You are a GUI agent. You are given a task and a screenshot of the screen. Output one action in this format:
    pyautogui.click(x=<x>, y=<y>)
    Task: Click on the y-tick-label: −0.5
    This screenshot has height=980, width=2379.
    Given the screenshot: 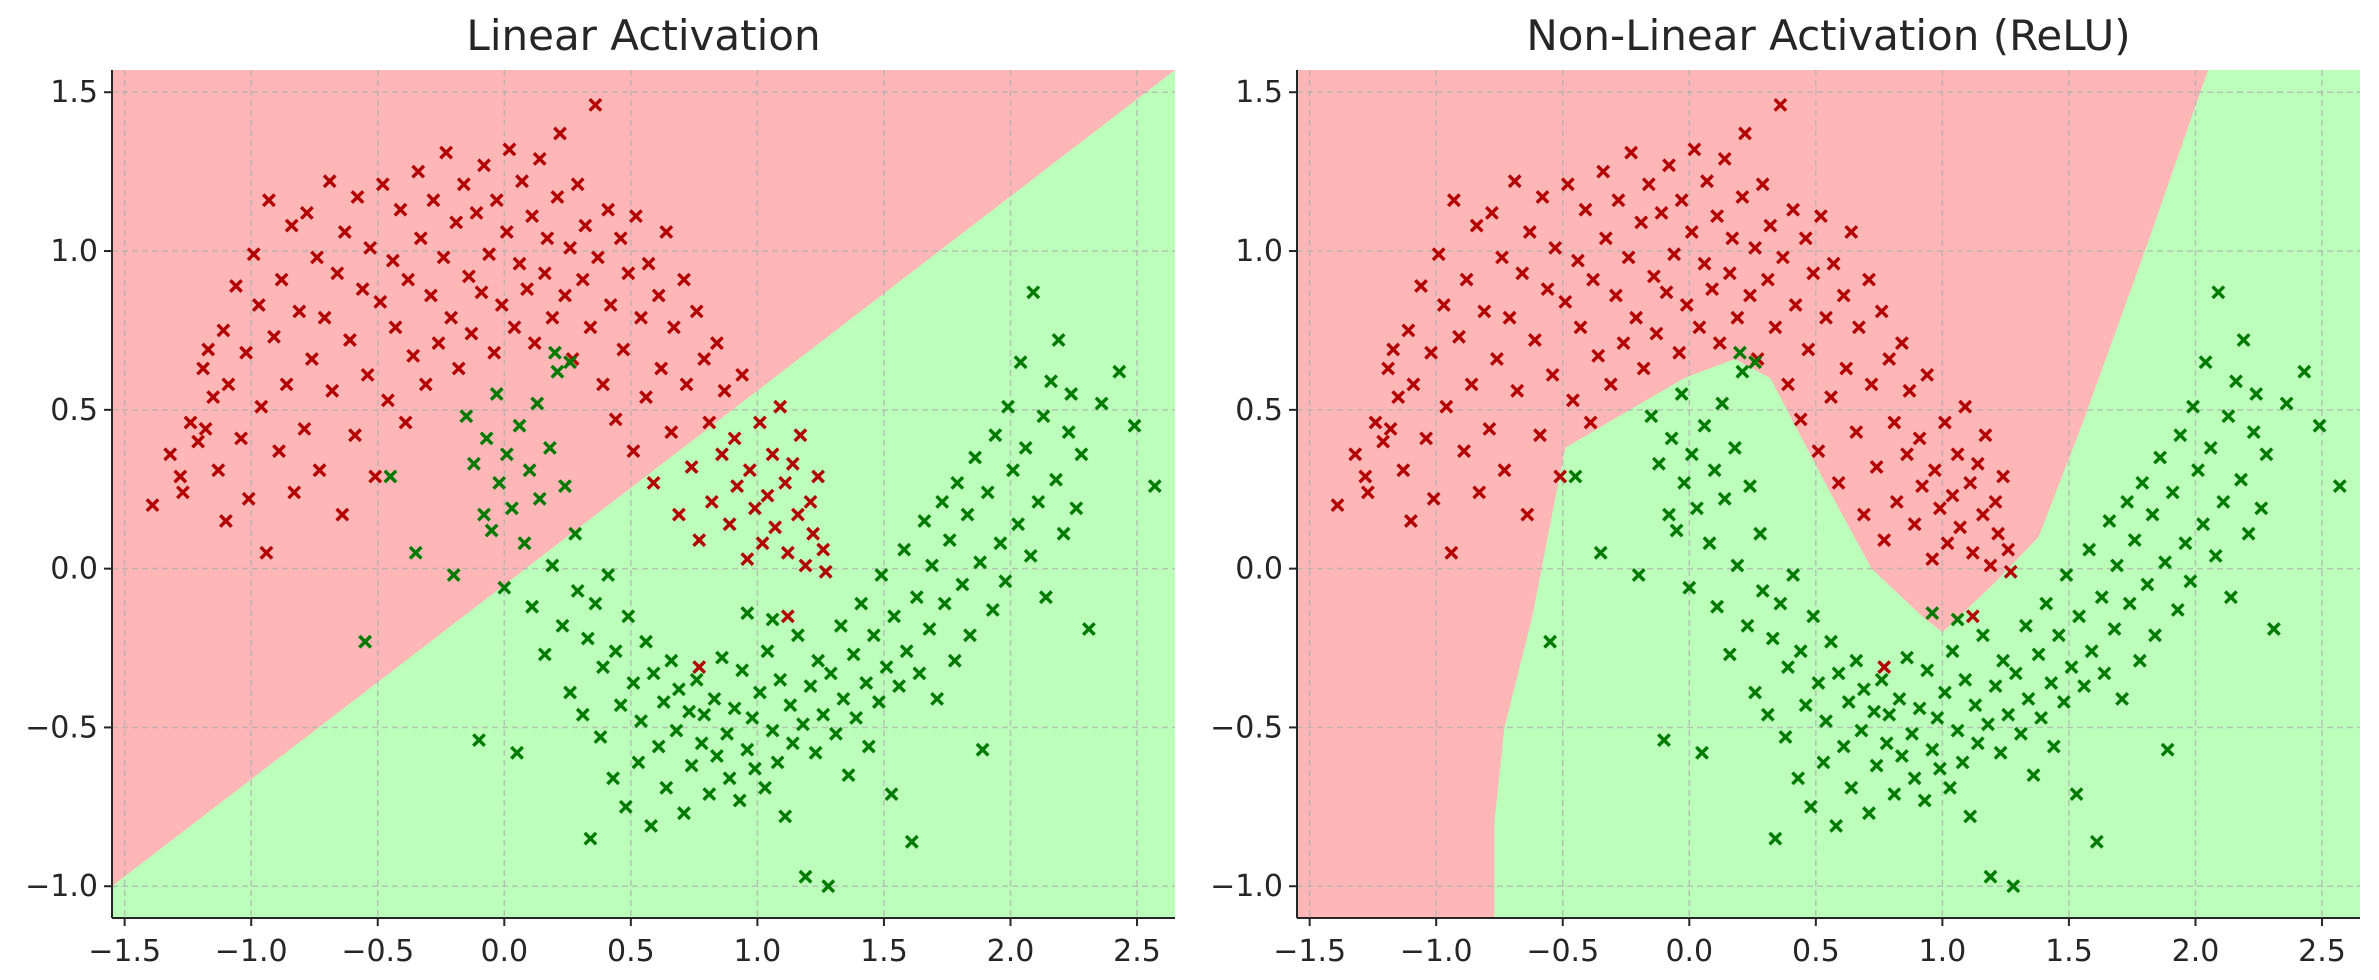 What is the action you would take?
    pyautogui.click(x=1246, y=727)
    